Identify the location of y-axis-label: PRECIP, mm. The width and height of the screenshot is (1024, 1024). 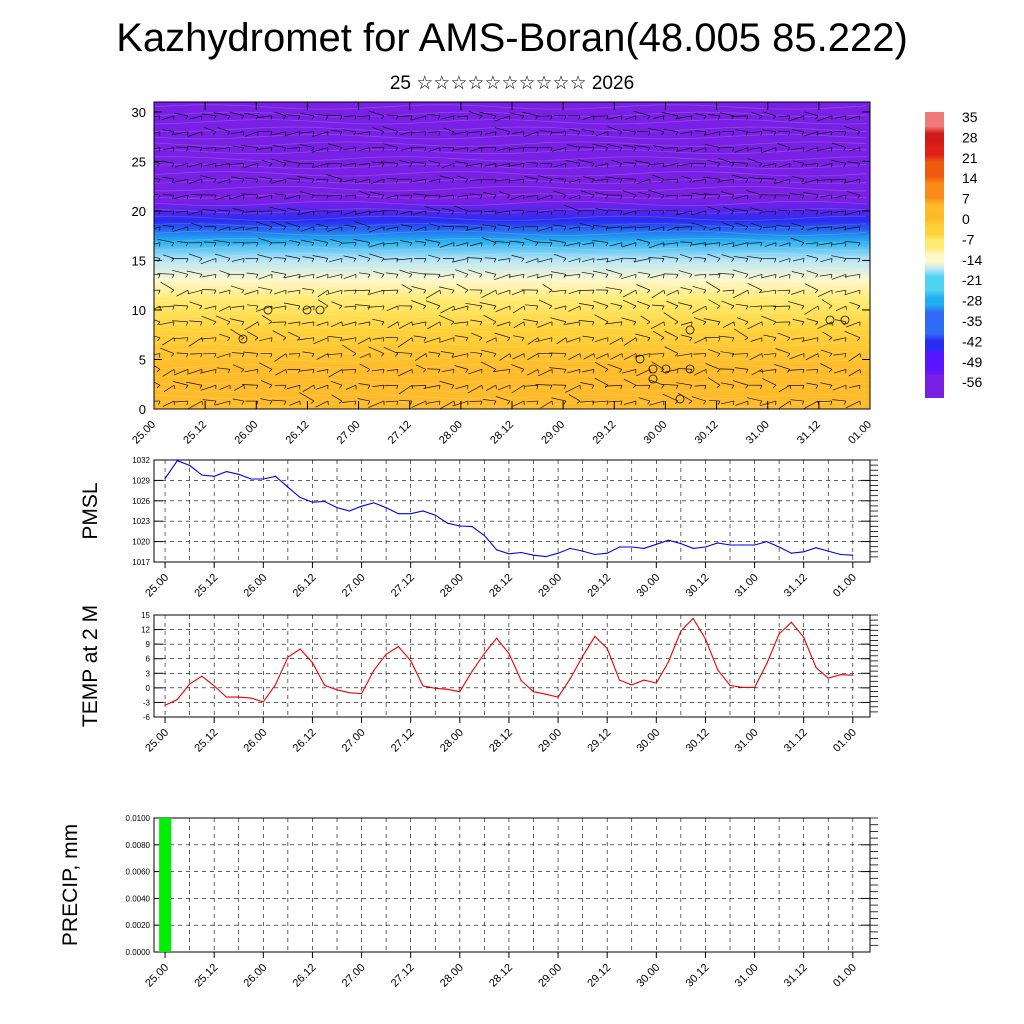
(70, 885).